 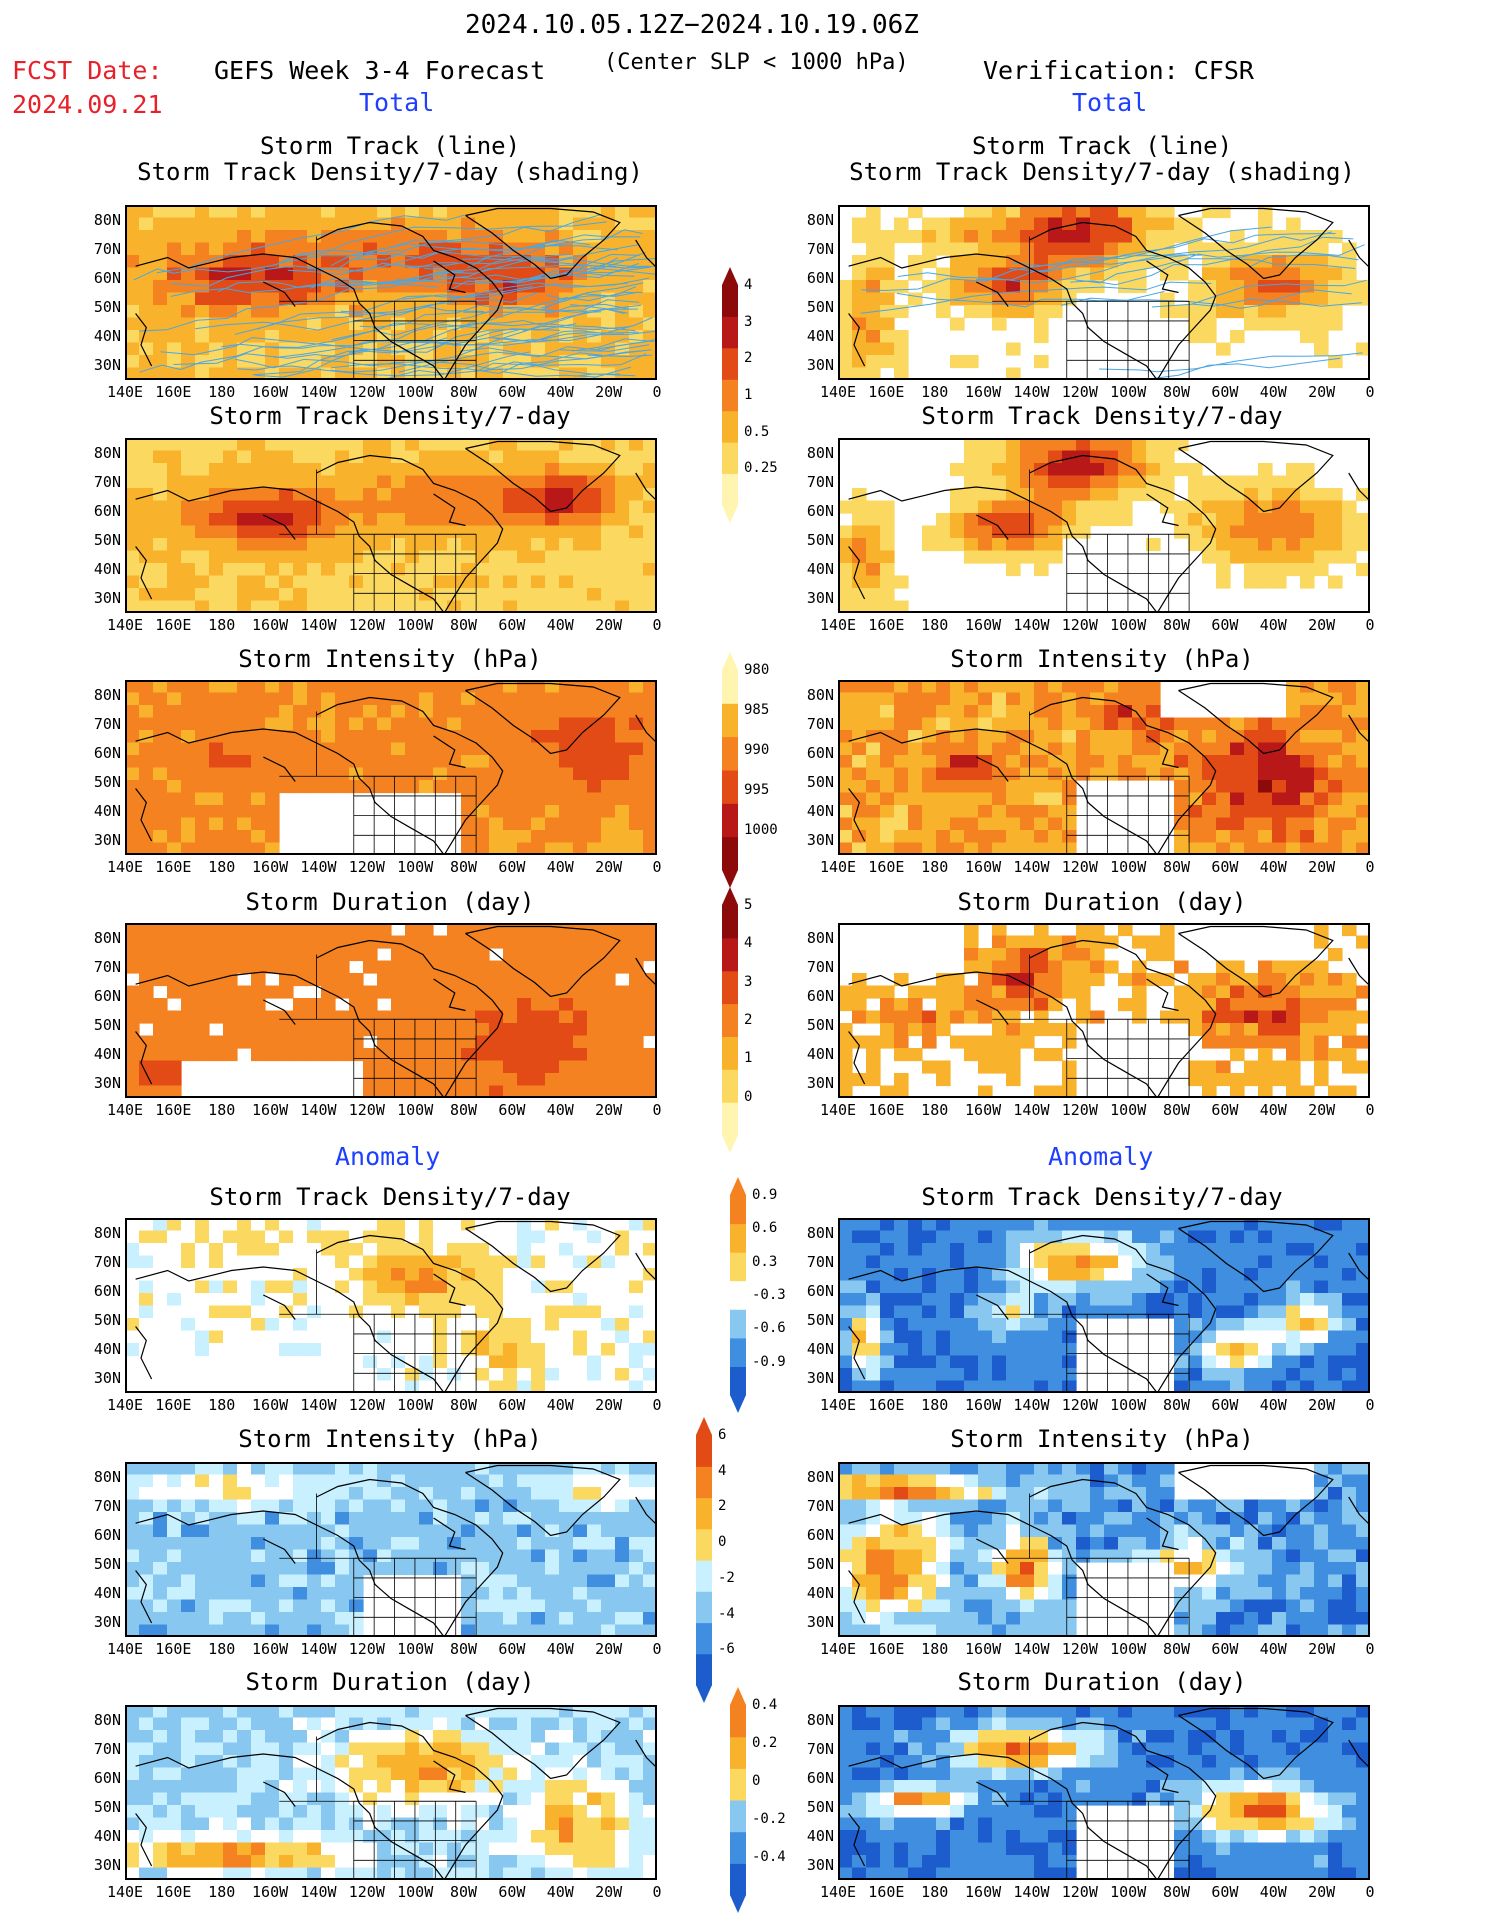 What do you see at coordinates (1176, 867) in the screenshot?
I see `panel-intensity-right-lon-label: 80W` at bounding box center [1176, 867].